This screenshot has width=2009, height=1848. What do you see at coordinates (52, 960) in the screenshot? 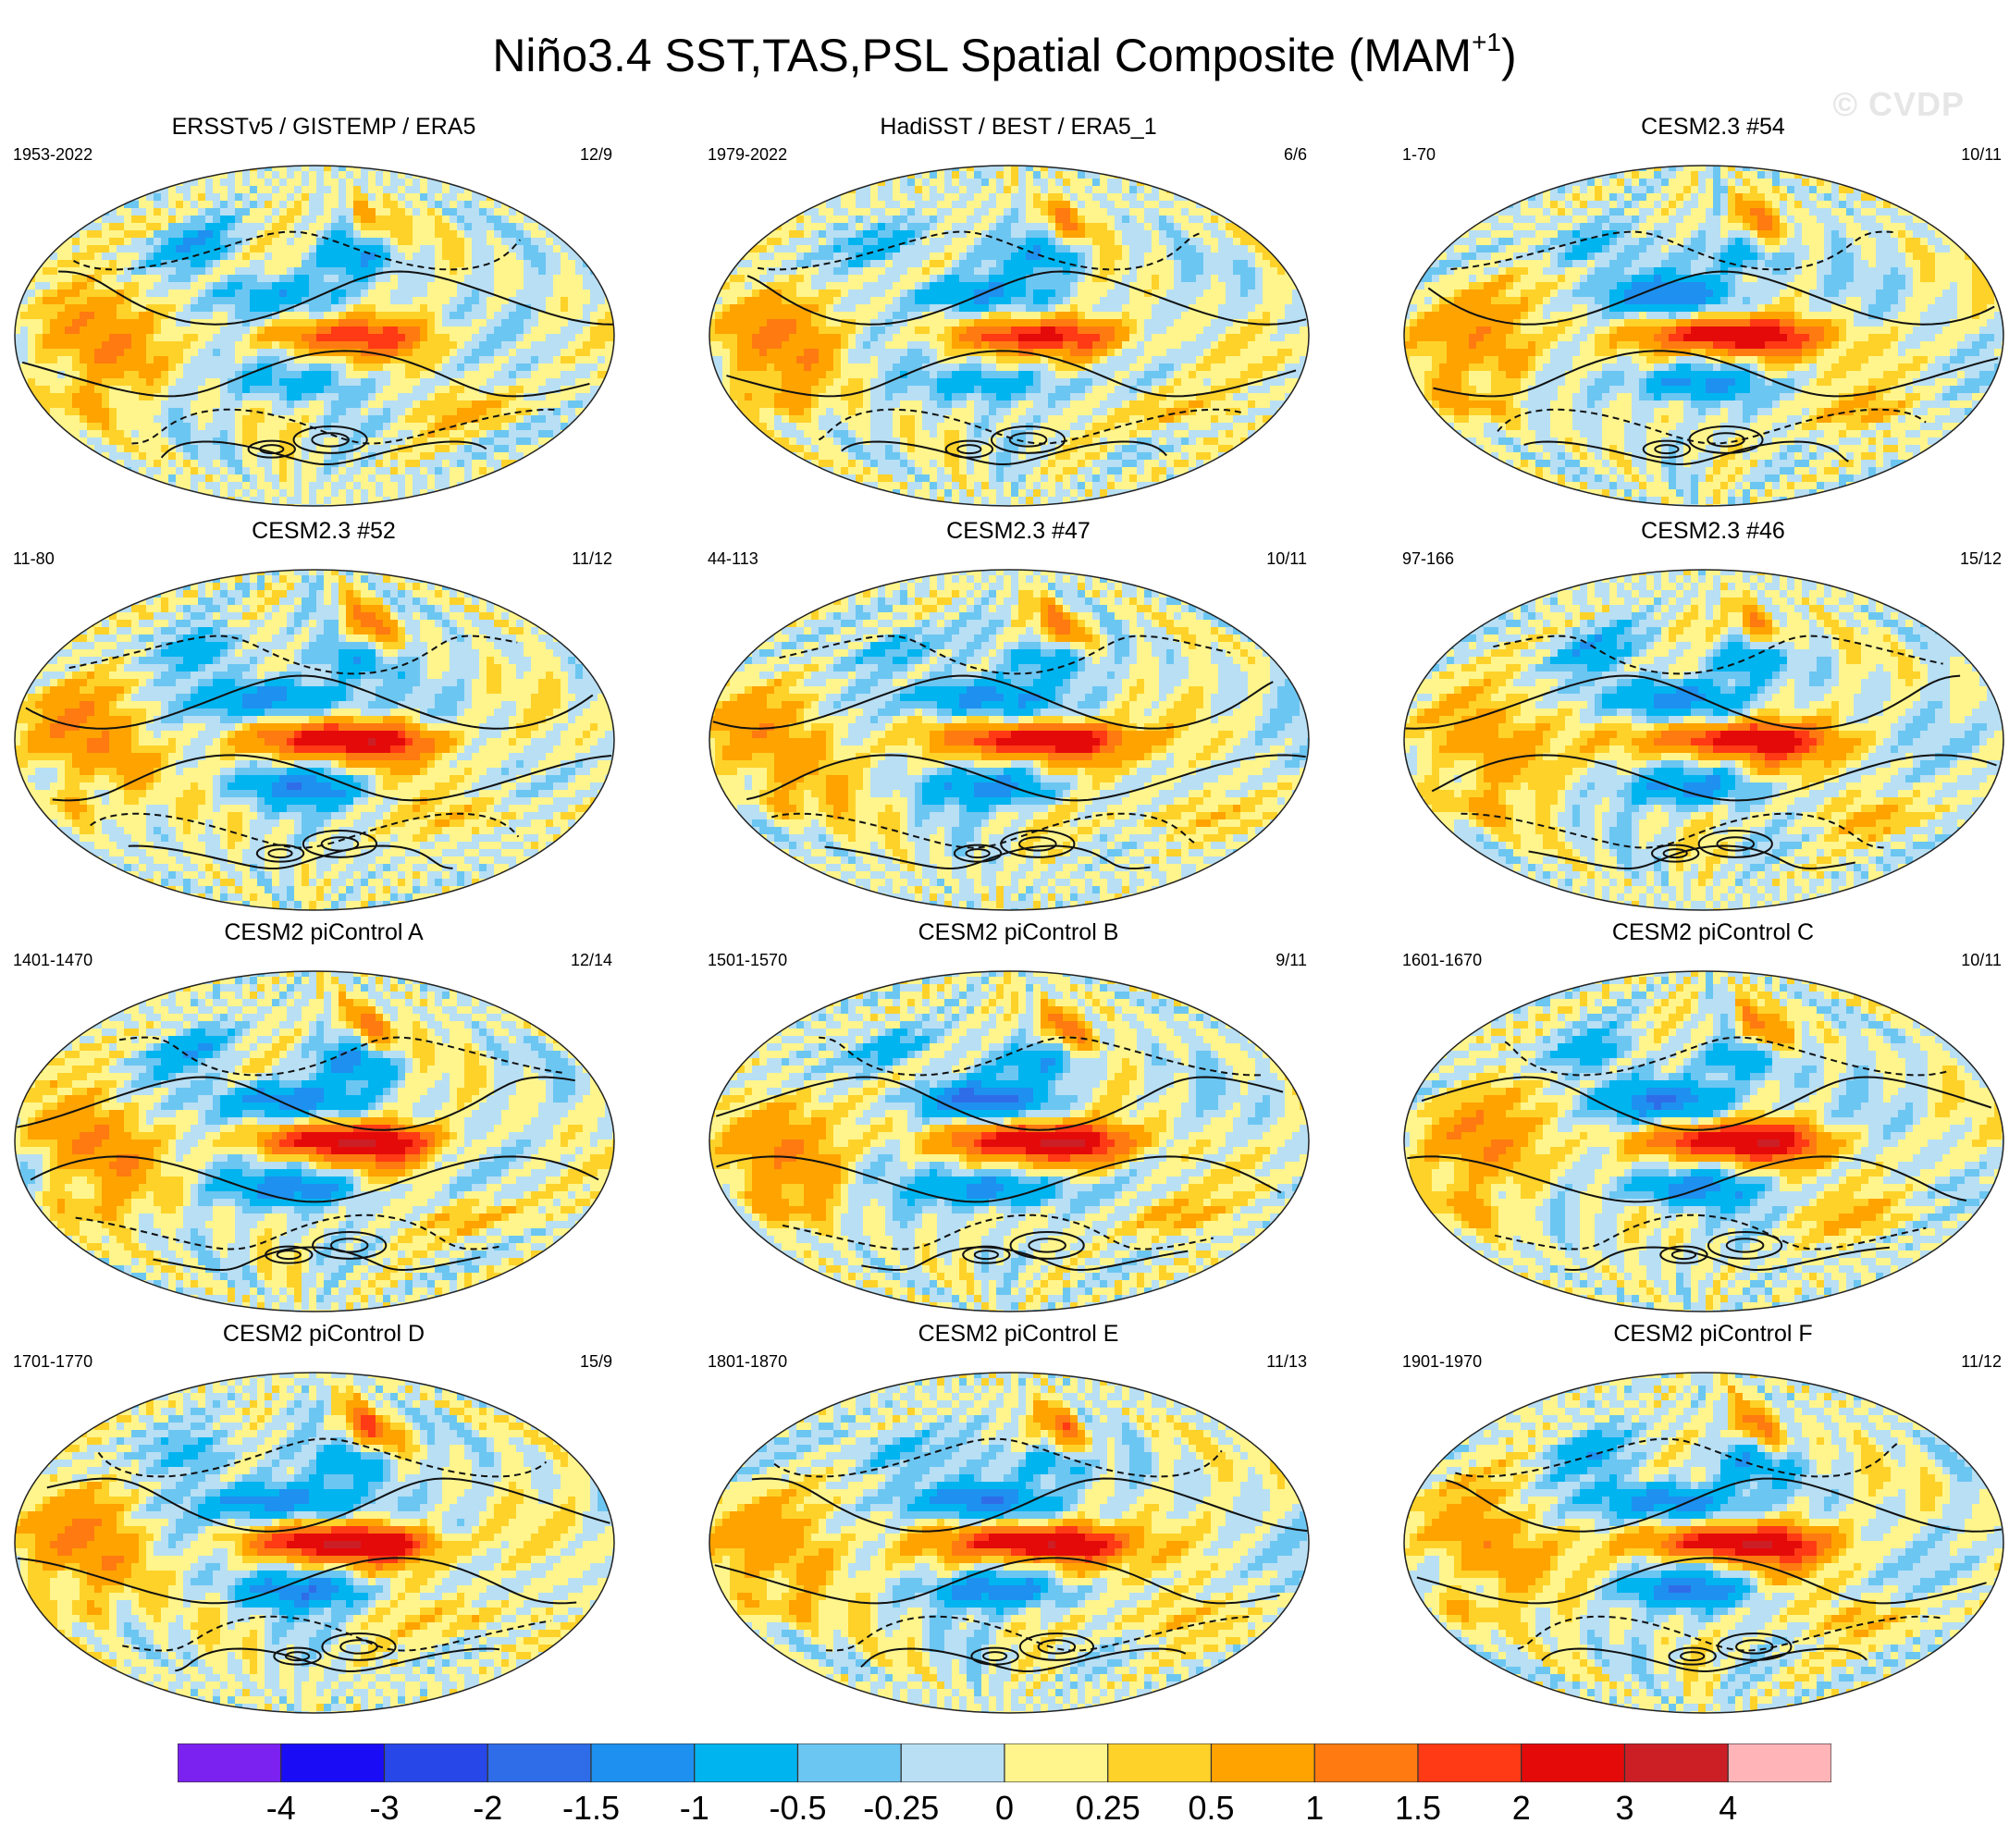
I see `panel-period: 1401-1470` at bounding box center [52, 960].